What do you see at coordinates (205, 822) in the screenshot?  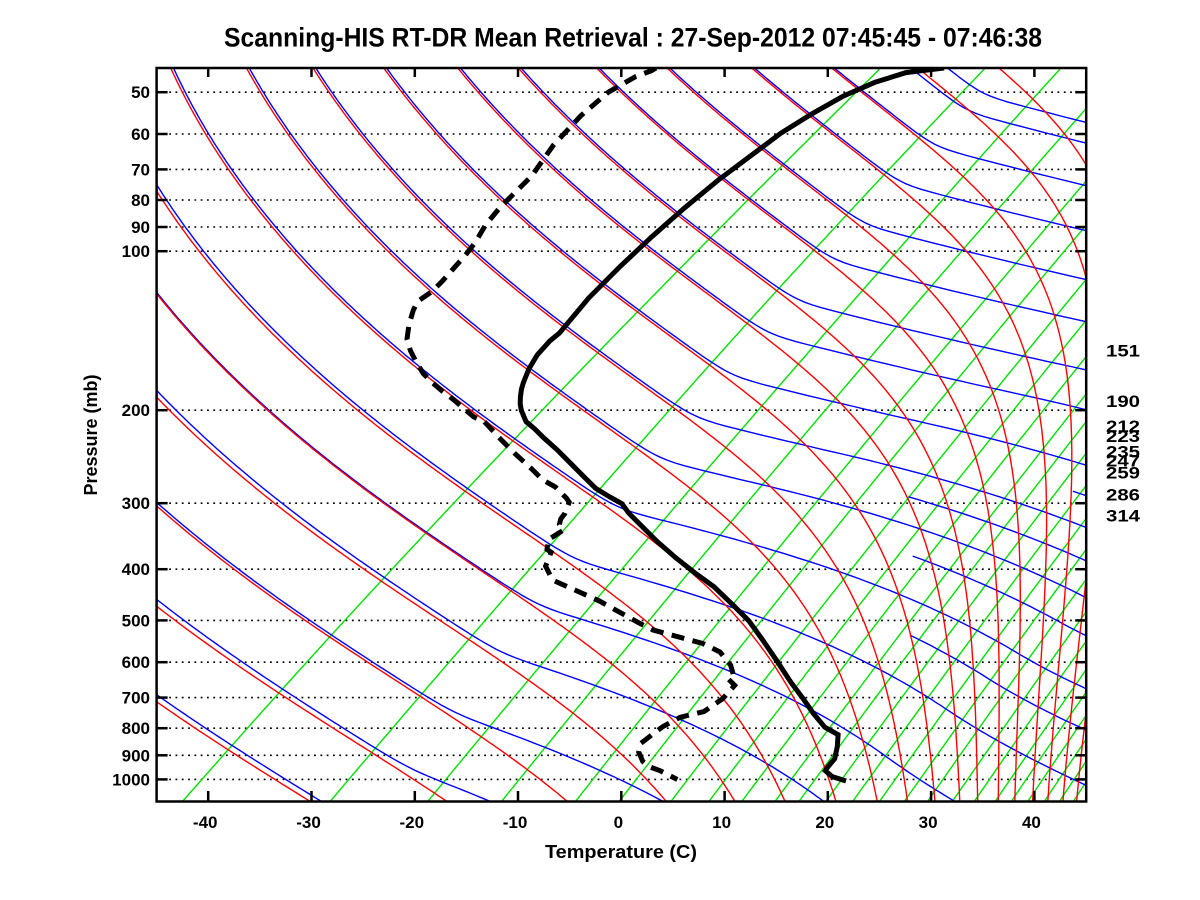 I see `svg-text: -40` at bounding box center [205, 822].